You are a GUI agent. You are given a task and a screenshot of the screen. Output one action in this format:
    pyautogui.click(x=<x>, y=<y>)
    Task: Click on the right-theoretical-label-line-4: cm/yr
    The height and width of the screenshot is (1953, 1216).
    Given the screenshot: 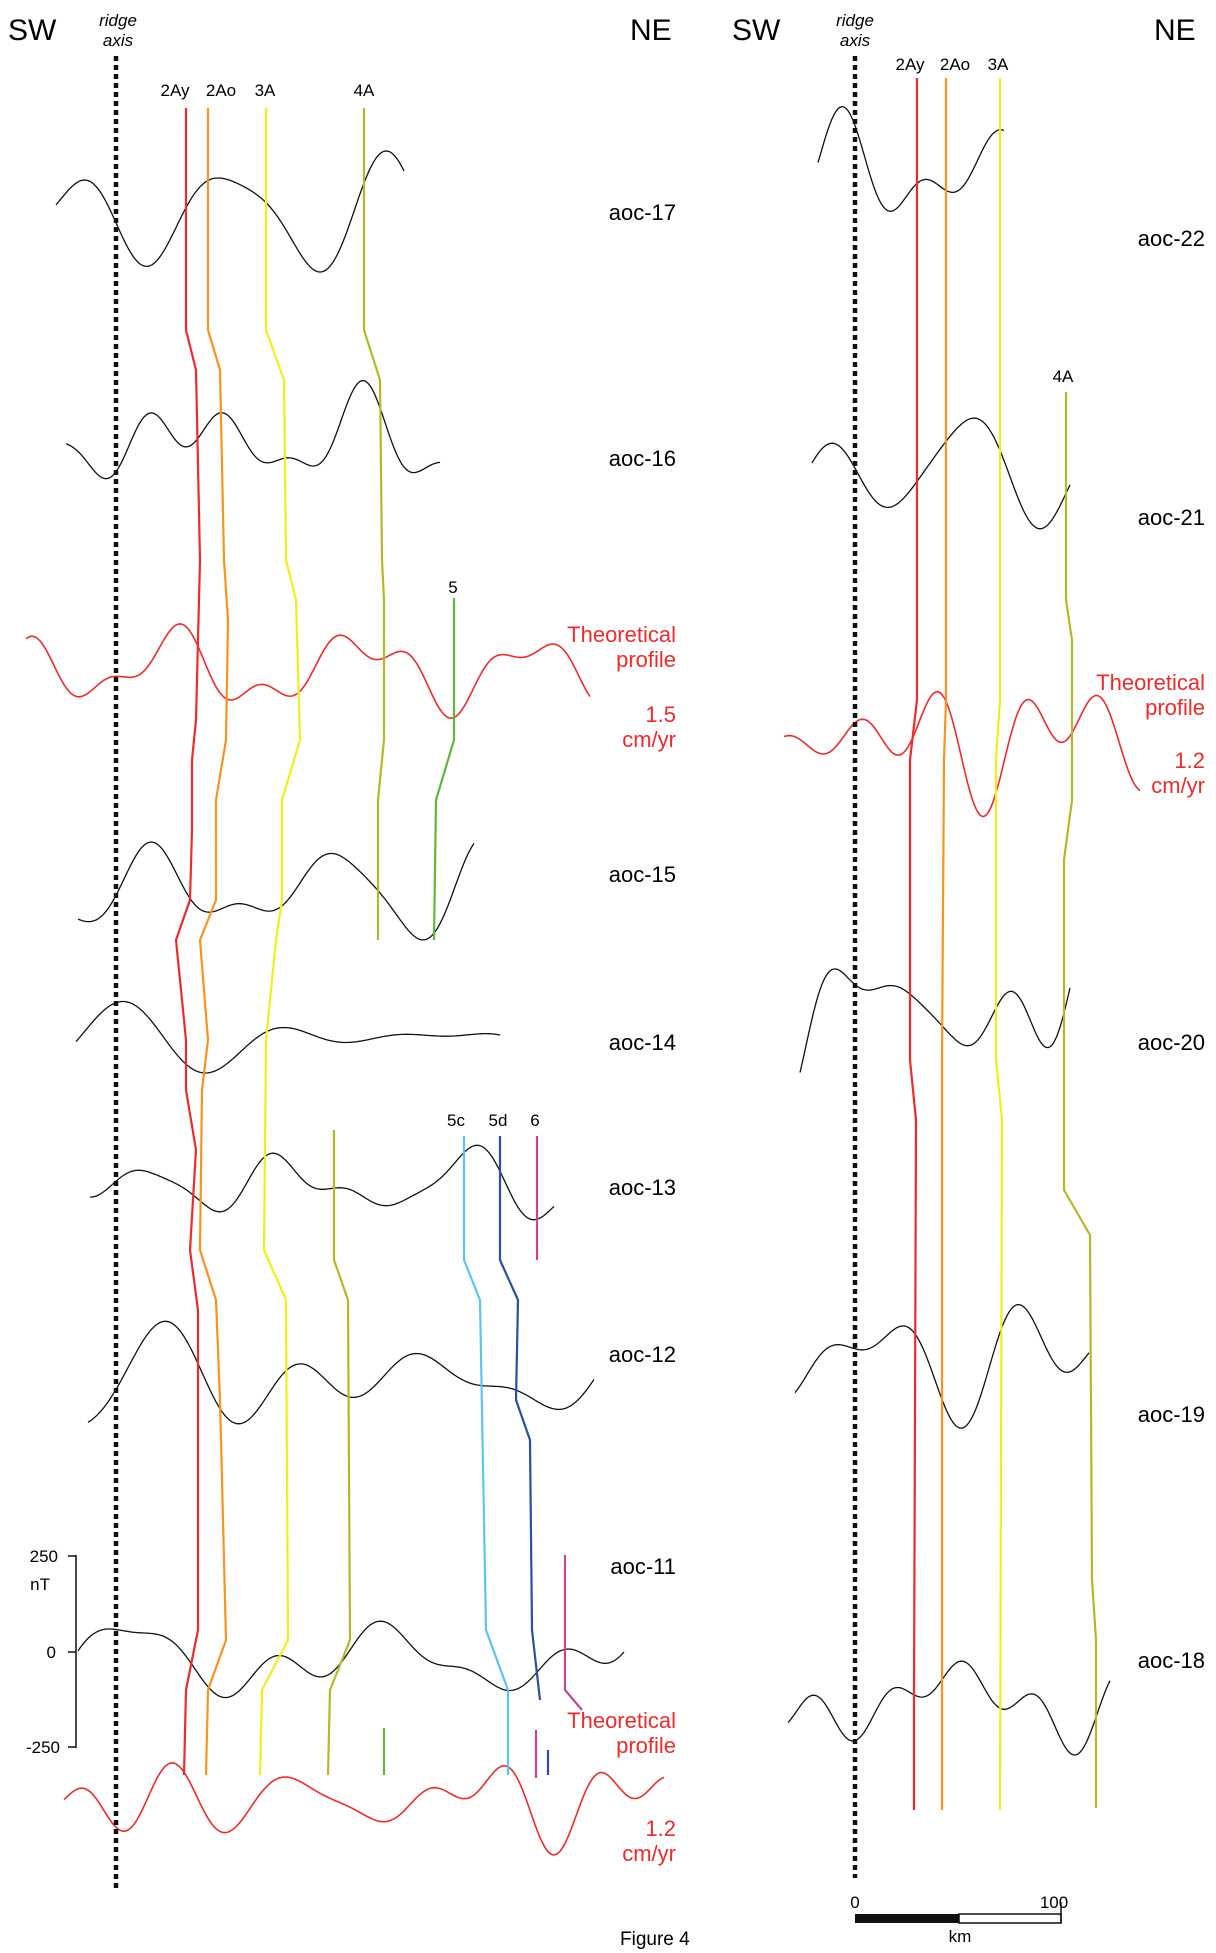 What is the action you would take?
    pyautogui.click(x=1178, y=785)
    